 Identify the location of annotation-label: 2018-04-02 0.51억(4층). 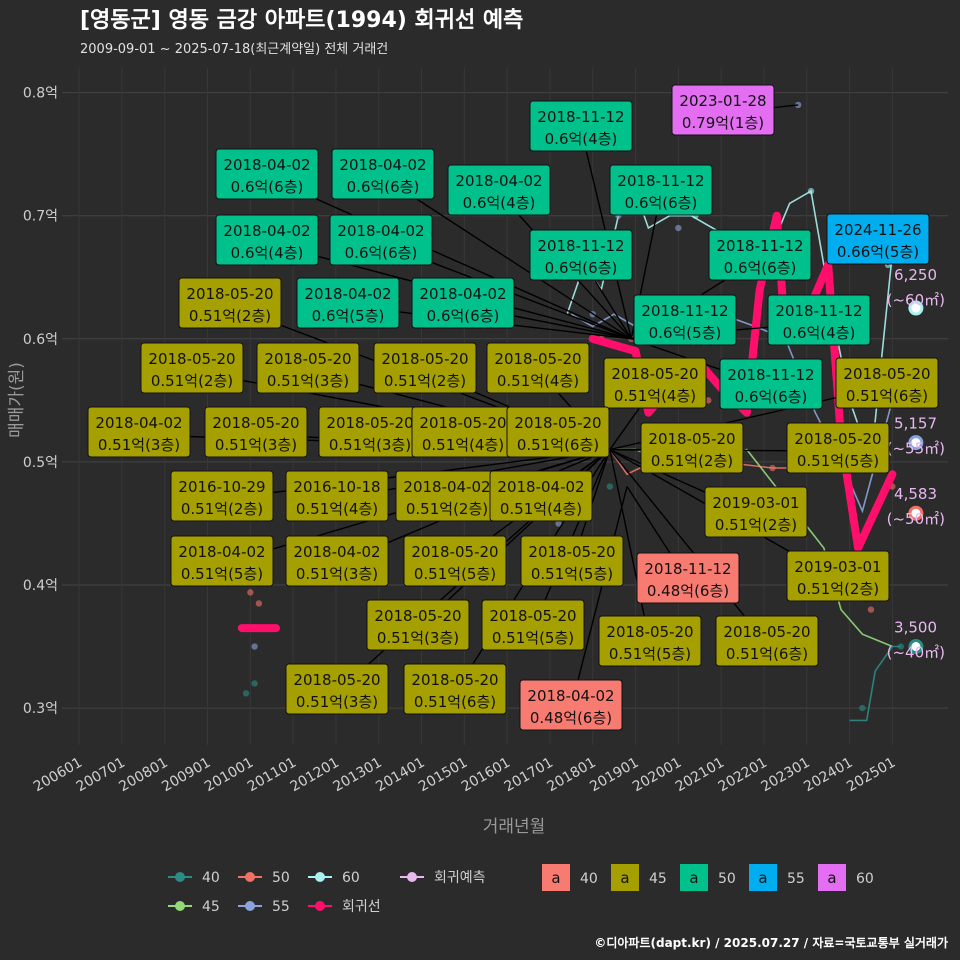
(541, 496).